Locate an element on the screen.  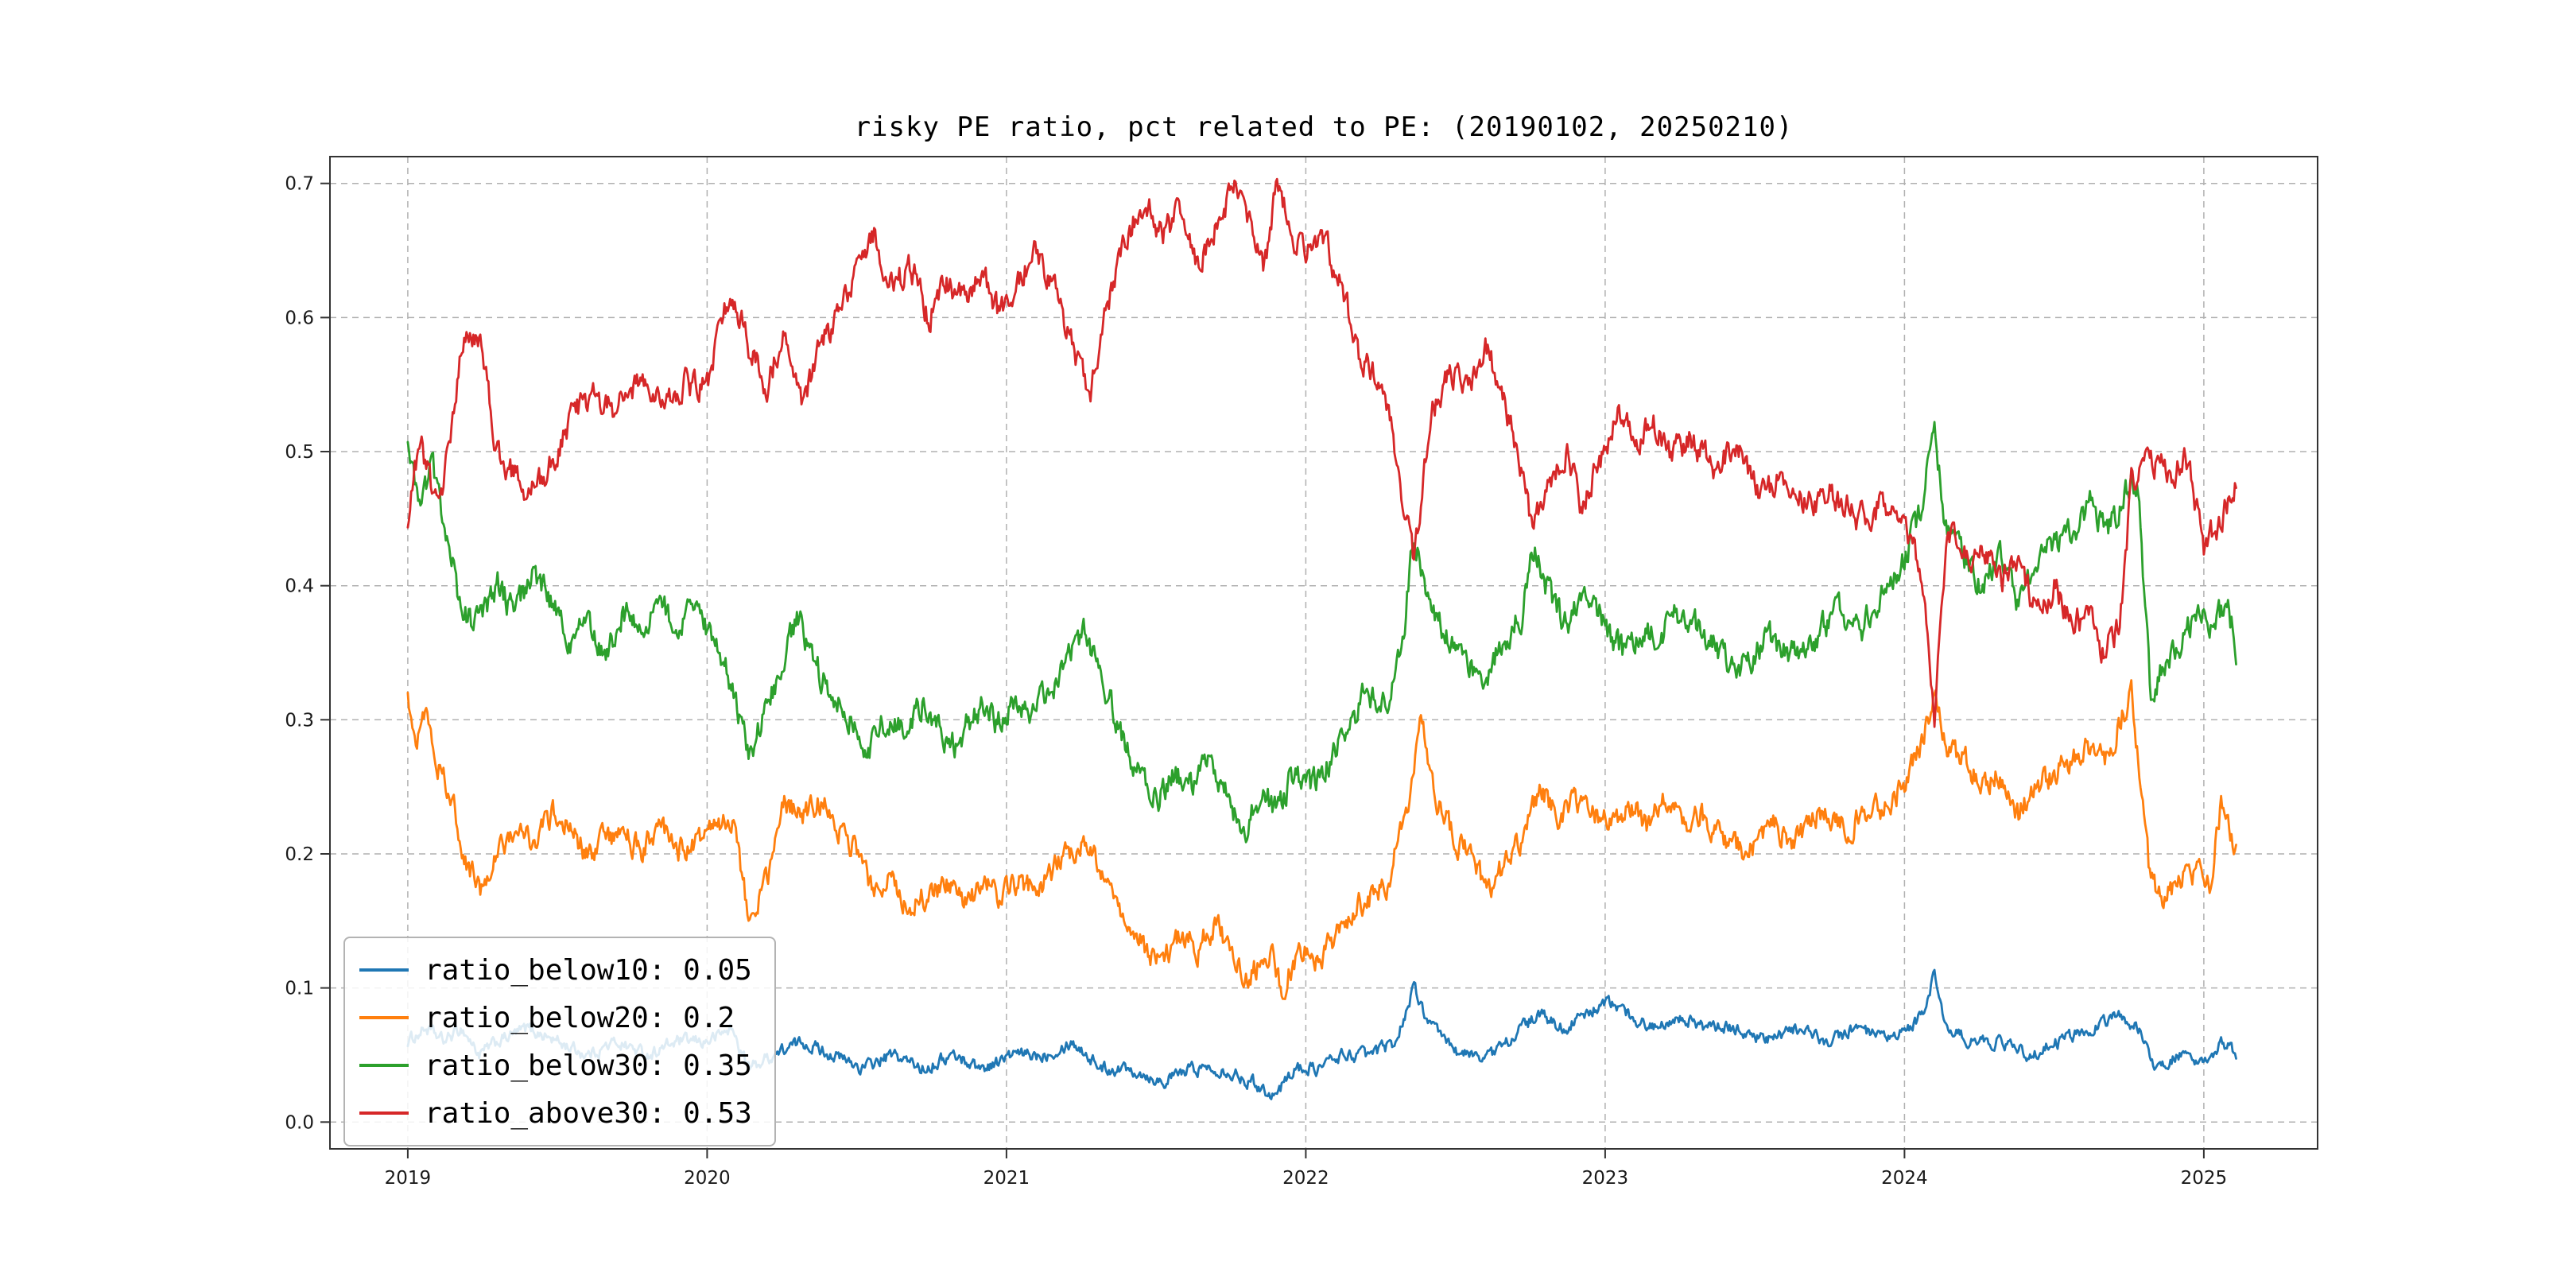
legend-label: ratio_below30: 0.35 is located at coordinates (588, 1065).